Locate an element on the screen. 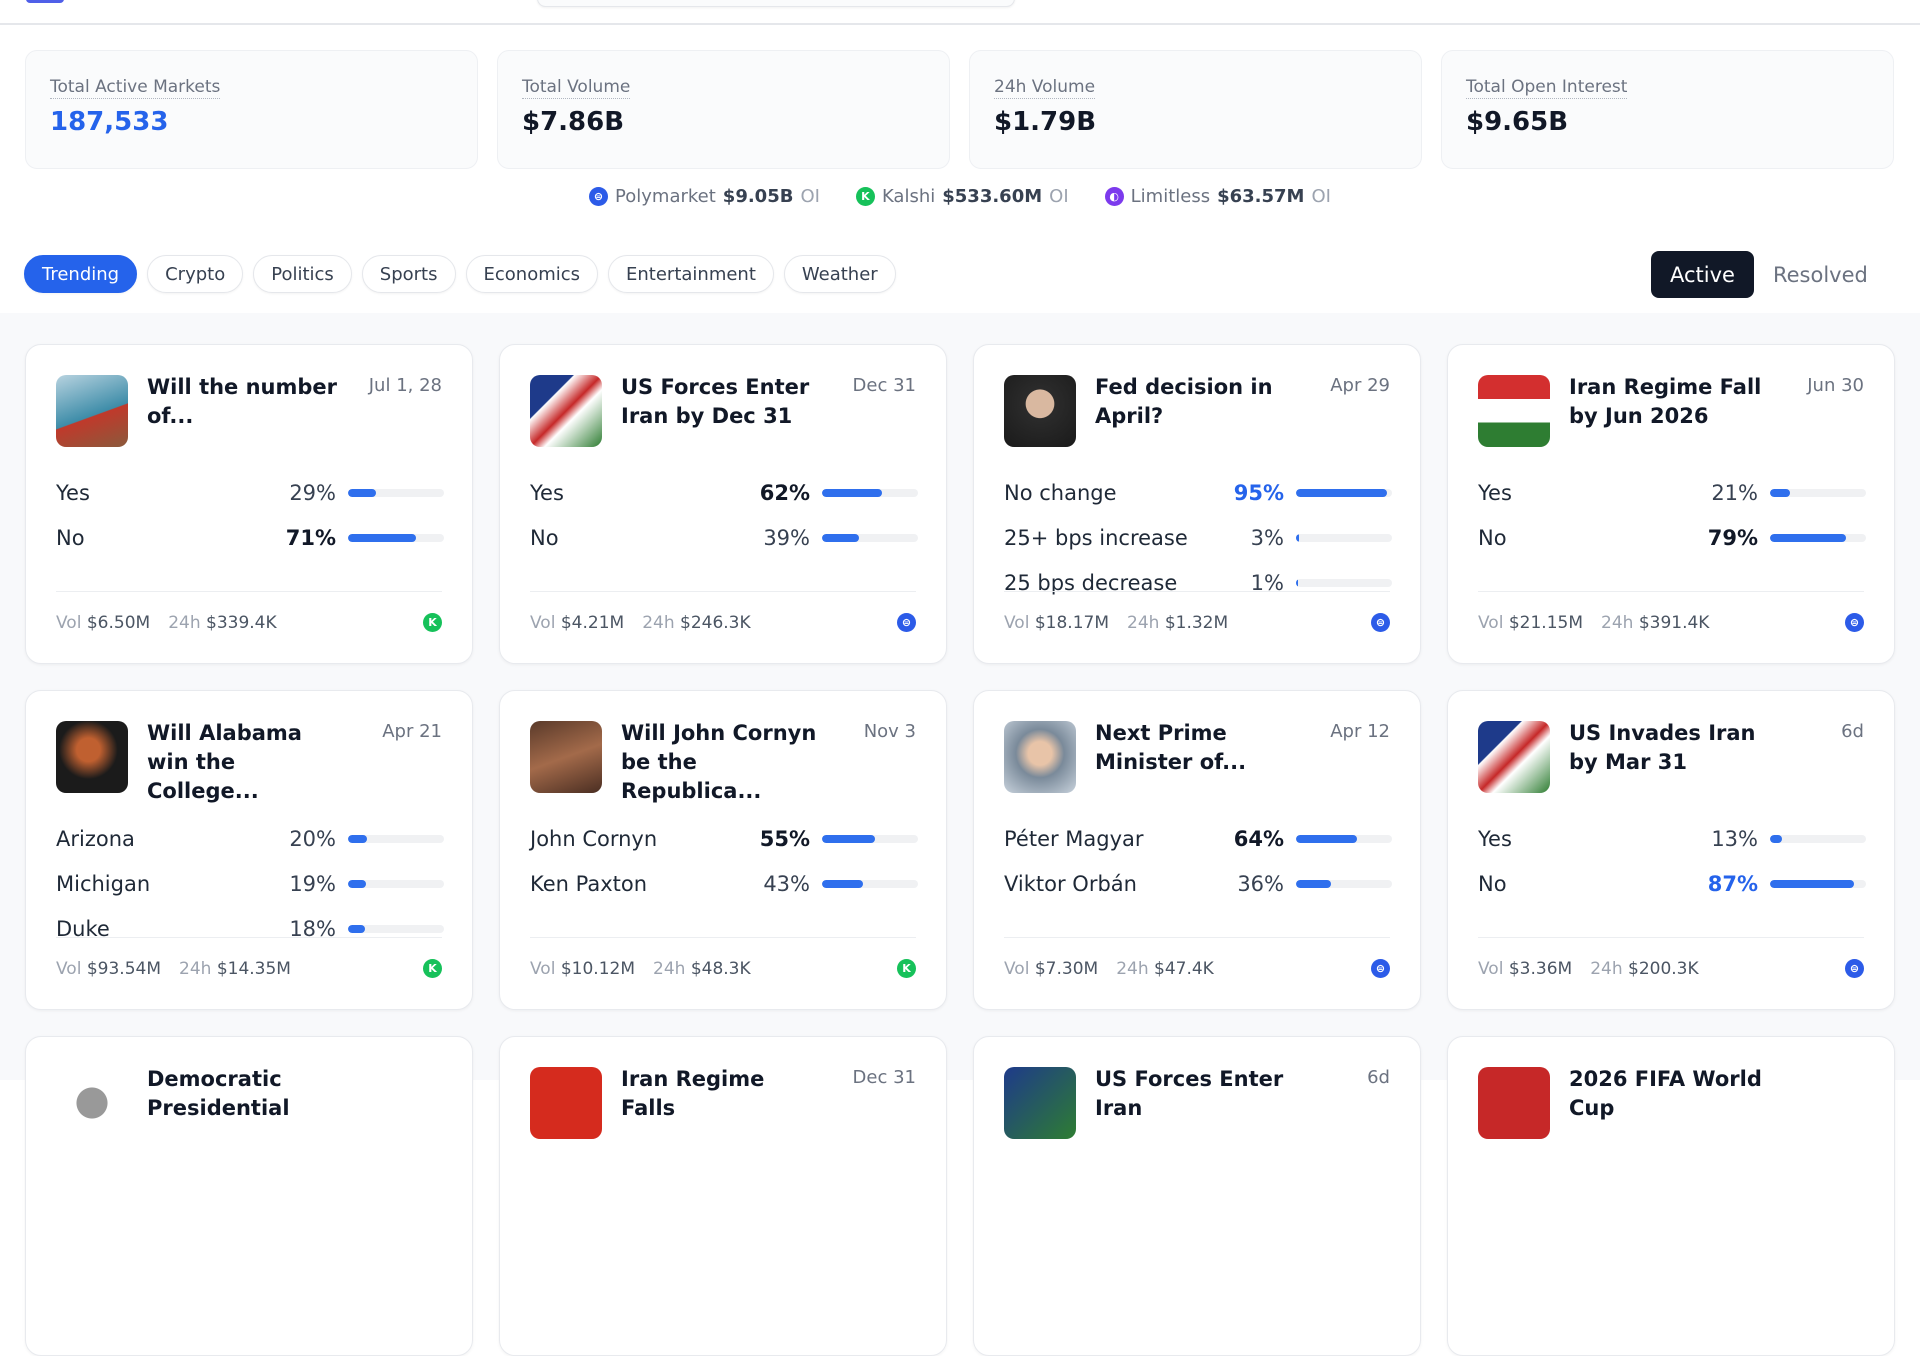 Image resolution: width=1920 pixels, height=1356 pixels. platform-kalshi: K Kalshi $533.60M OI is located at coordinates (962, 196).